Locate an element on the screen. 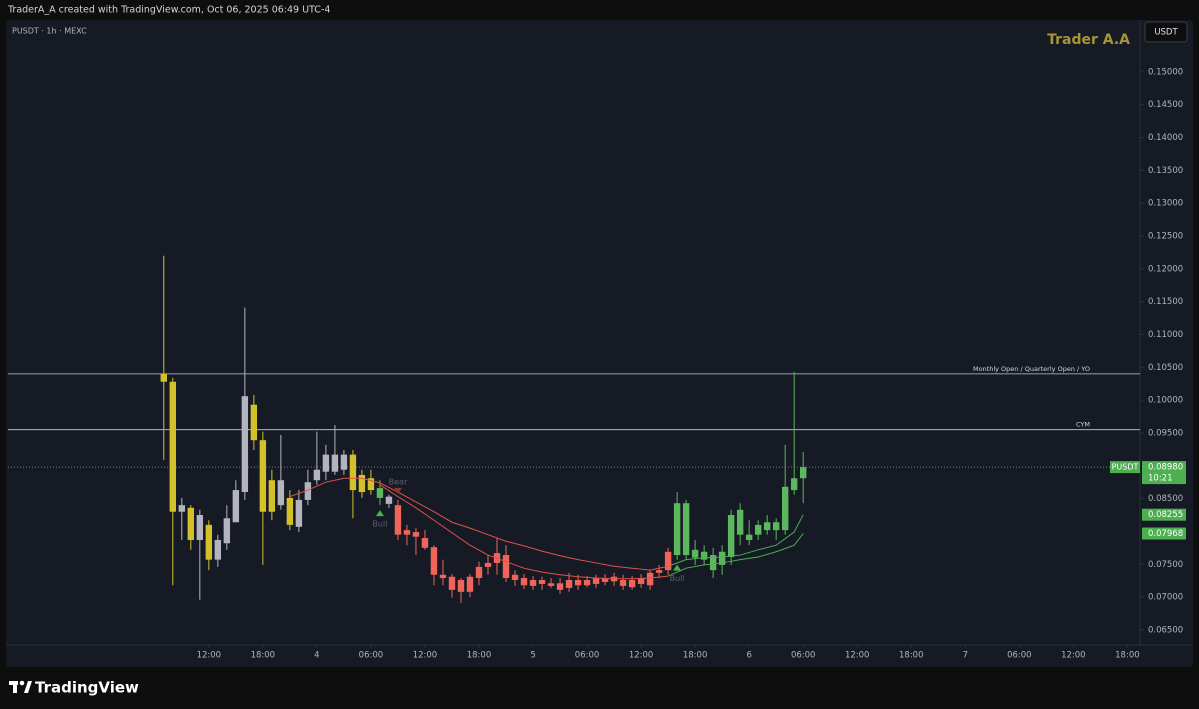  logo-dot is located at coordinates (22, 683).